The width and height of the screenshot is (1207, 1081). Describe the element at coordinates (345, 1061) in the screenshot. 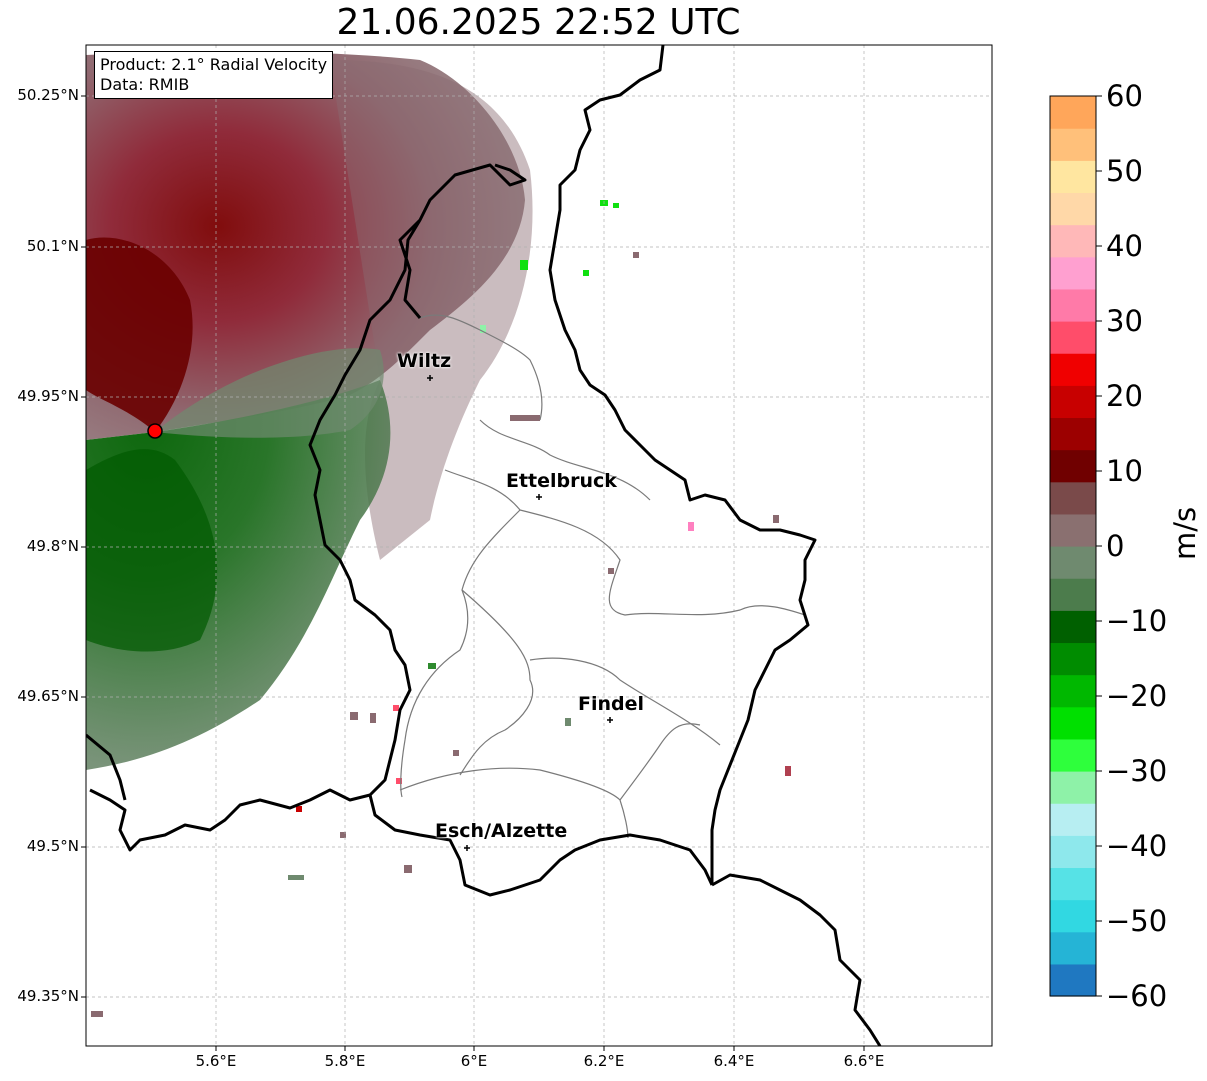

I see `lon-tick-label: 5.8°E` at that location.